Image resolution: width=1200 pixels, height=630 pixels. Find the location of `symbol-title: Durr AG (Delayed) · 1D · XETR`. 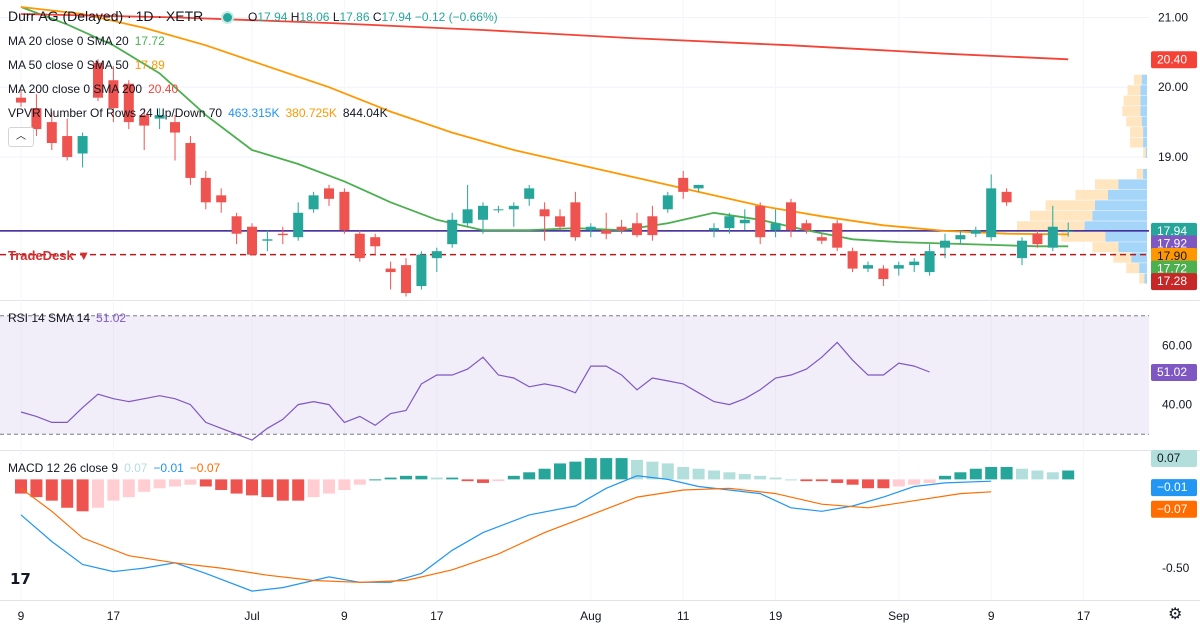

symbol-title: Durr AG (Delayed) · 1D · XETR is located at coordinates (106, 16).